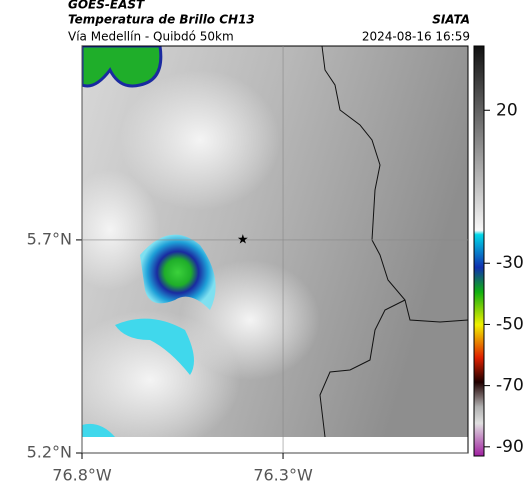  Describe the element at coordinates (275, 445) in the screenshot. I see `no-data-strip` at that location.